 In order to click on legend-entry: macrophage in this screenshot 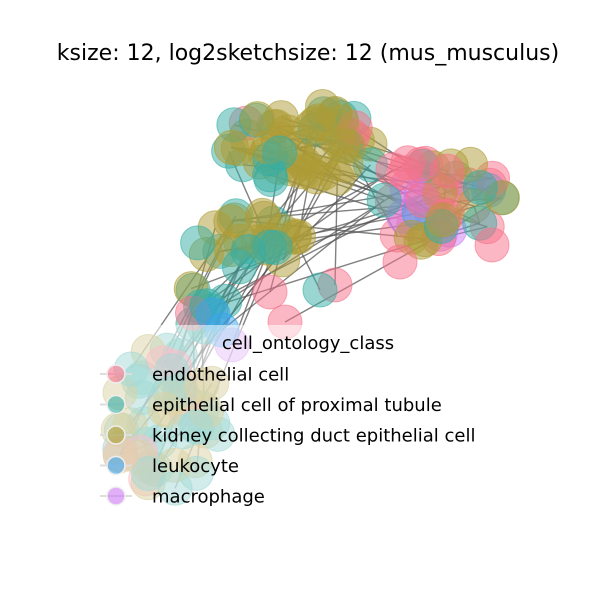, I will do `click(182, 497)`.